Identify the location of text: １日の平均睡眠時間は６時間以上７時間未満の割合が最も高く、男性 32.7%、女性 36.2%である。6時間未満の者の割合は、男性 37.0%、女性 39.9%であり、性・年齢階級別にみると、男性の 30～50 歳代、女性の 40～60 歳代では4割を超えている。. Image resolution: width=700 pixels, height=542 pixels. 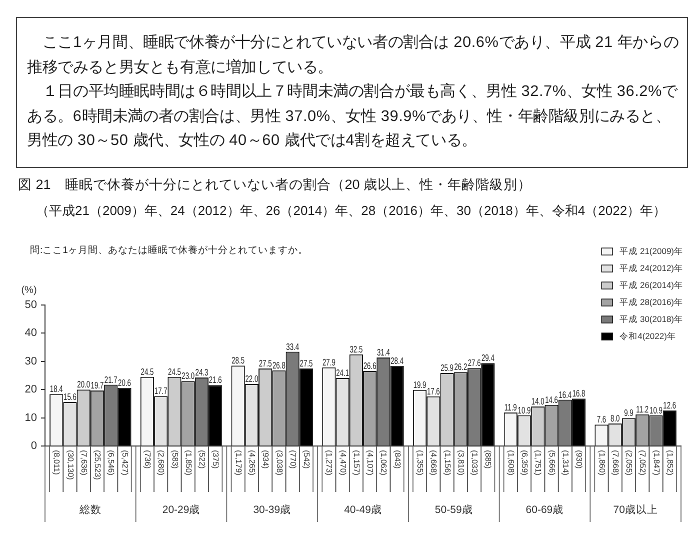
(353, 116).